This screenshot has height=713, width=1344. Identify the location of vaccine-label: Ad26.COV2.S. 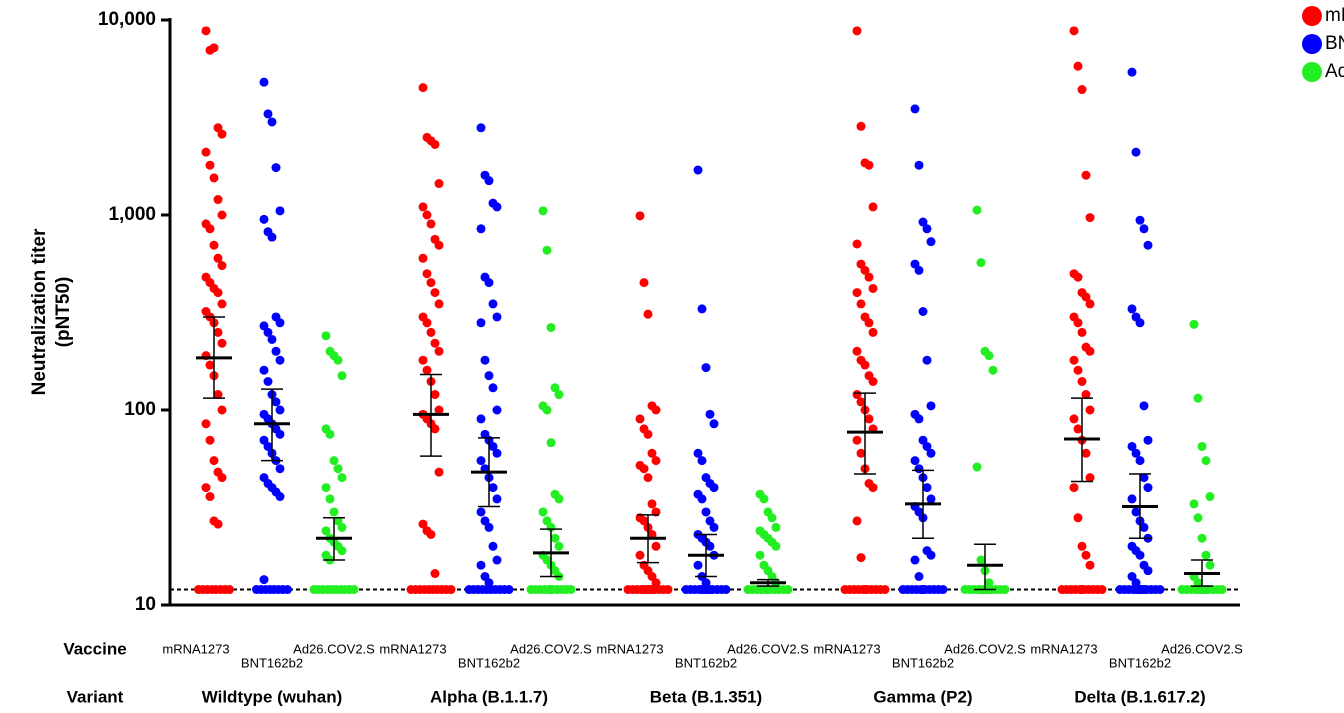
(768, 648).